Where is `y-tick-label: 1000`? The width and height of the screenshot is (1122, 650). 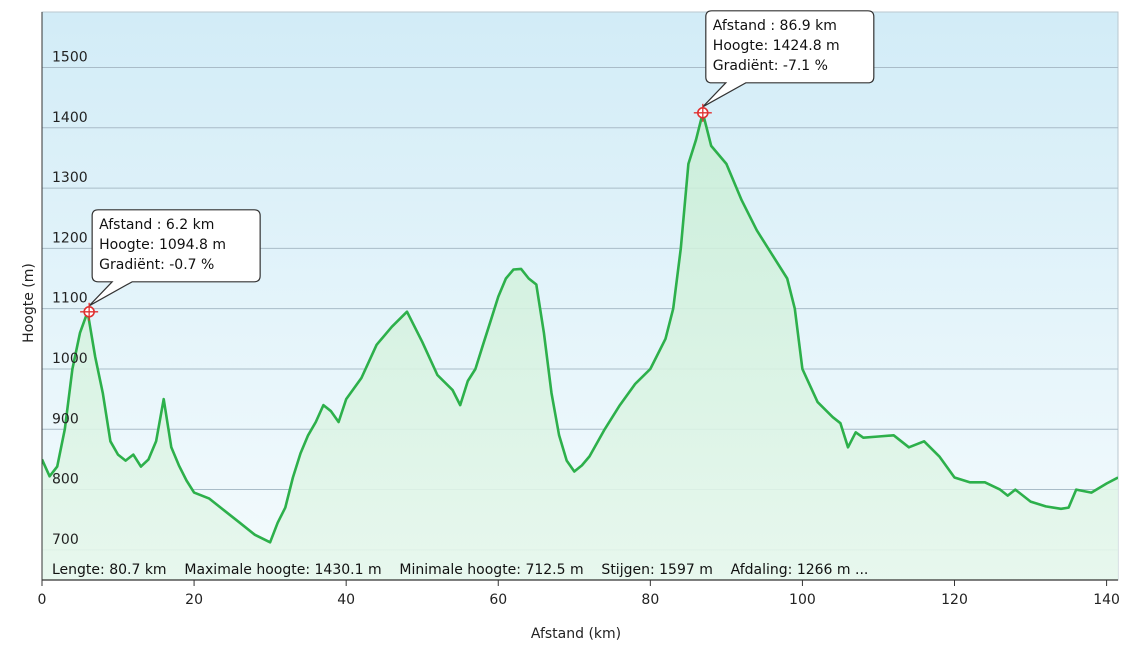 y-tick-label: 1000 is located at coordinates (70, 359).